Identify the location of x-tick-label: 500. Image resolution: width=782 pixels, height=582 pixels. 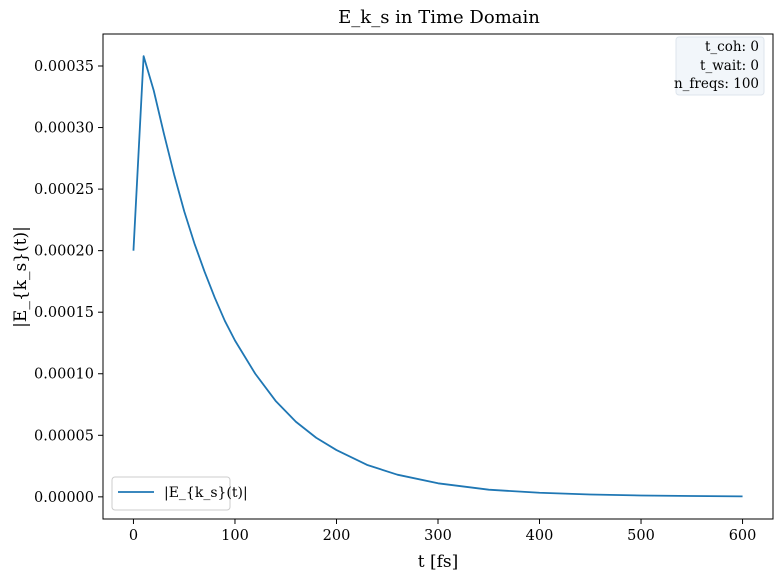
(641, 536).